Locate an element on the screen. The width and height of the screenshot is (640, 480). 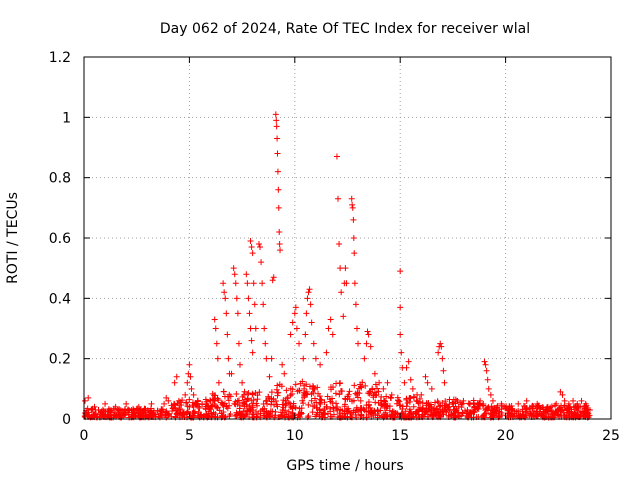
x-tick-label: 20 is located at coordinates (506, 436).